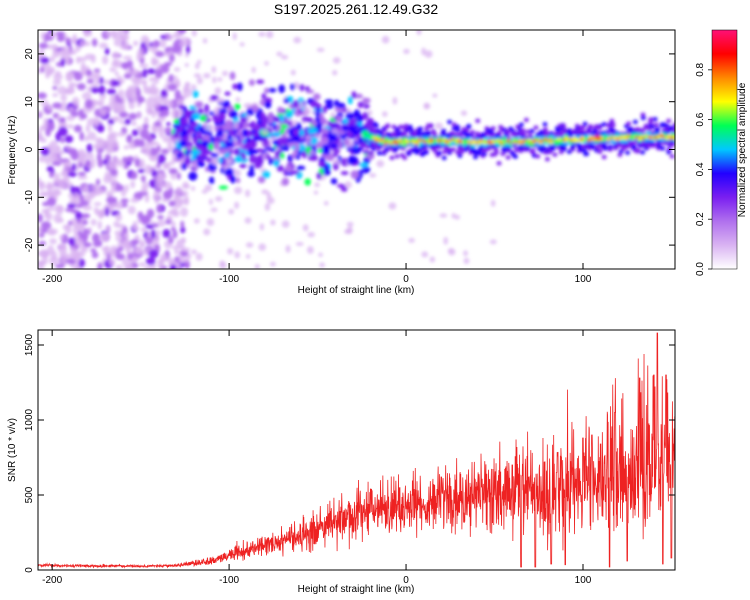 Image resolution: width=750 pixels, height=600 pixels. What do you see at coordinates (700, 219) in the screenshot?
I see `colorbar-tick-label: 0.2` at bounding box center [700, 219].